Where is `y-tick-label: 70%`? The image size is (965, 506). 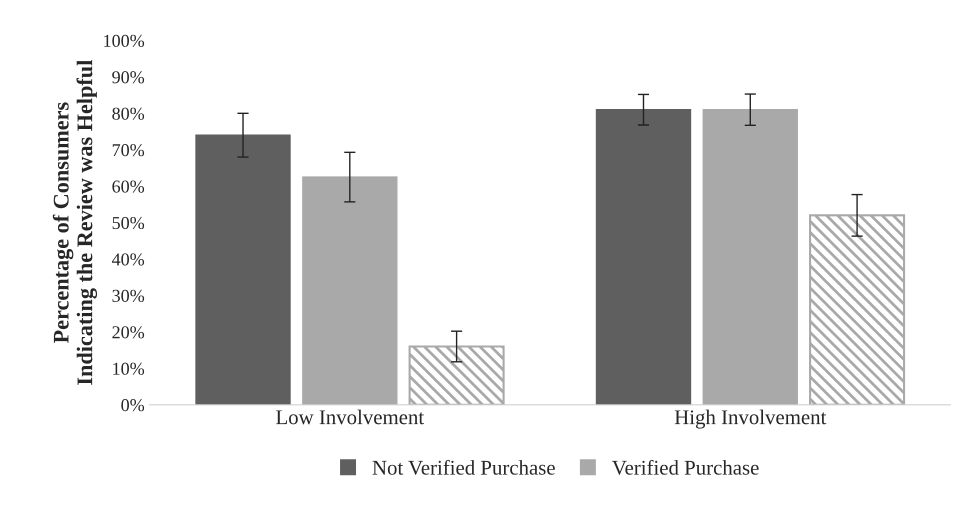 y-tick-label: 70% is located at coordinates (128, 150).